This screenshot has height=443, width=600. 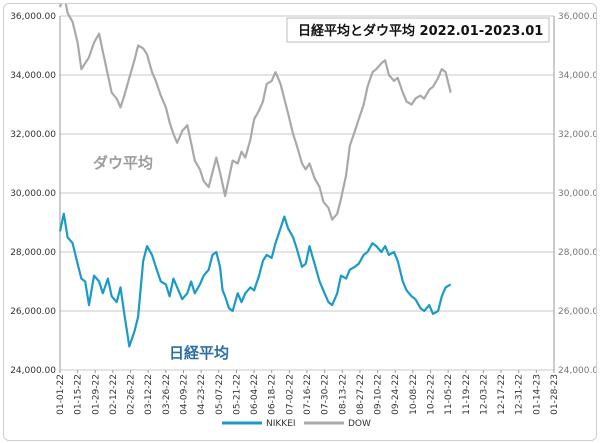 I want to click on y-tick-label-left: 30,000.00, so click(x=33, y=194).